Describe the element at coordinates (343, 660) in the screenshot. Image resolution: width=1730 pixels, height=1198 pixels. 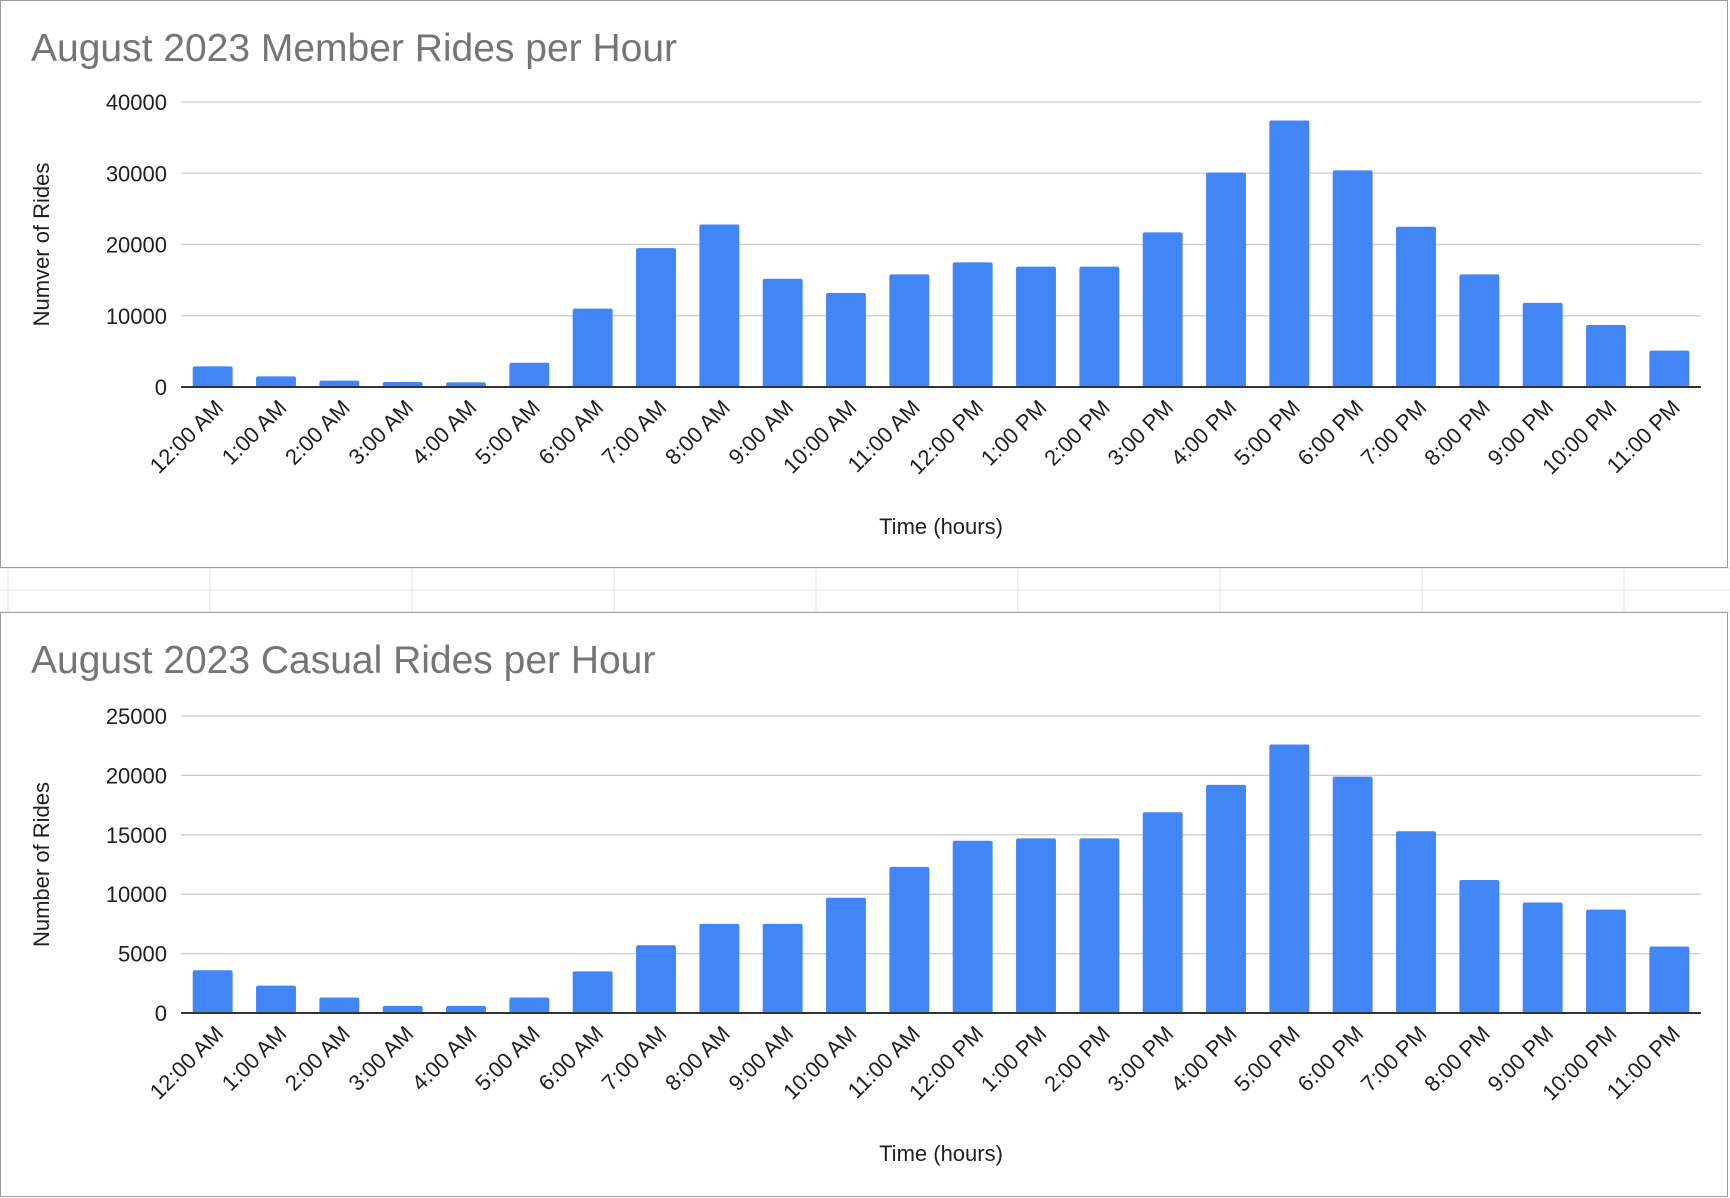
I see `chart-title: August 2023 Casual Rides per Hour` at that location.